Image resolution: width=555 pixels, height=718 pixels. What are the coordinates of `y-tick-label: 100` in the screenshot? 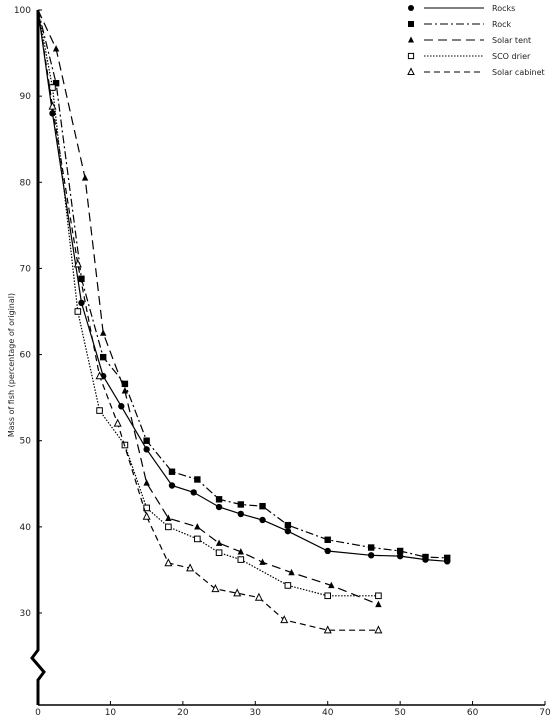 It's located at (22, 11).